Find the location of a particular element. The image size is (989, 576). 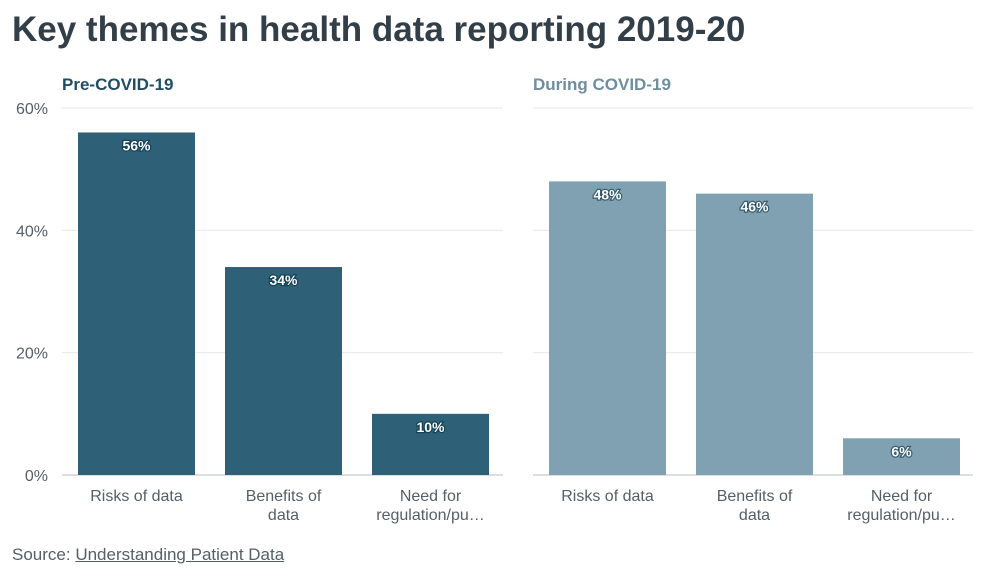

y-tick-label: 0% is located at coordinates (36, 476).